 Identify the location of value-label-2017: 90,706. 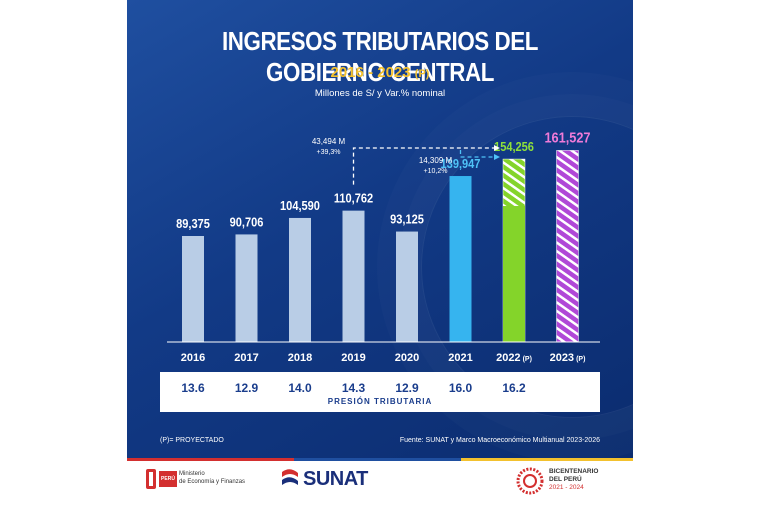
(247, 222).